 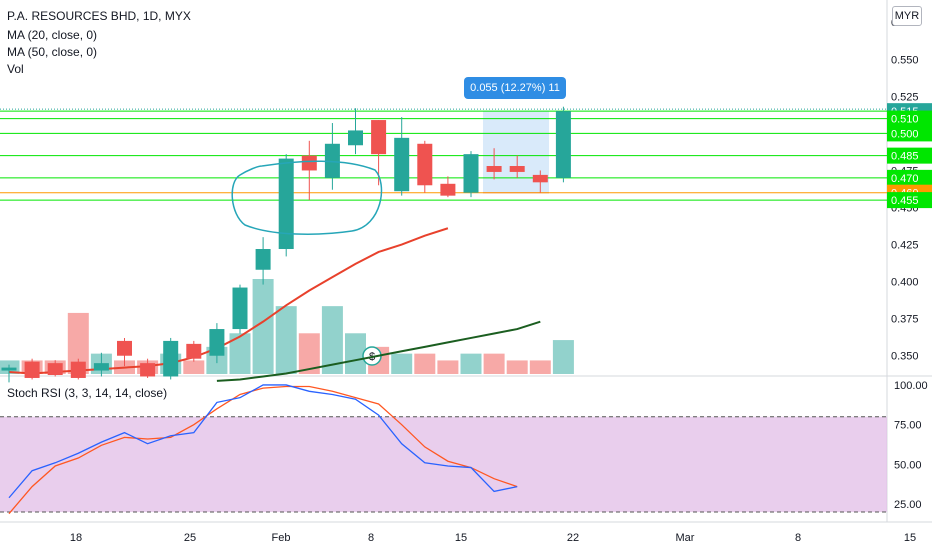 What do you see at coordinates (263, 441) in the screenshot?
I see `rsi-k-line` at bounding box center [263, 441].